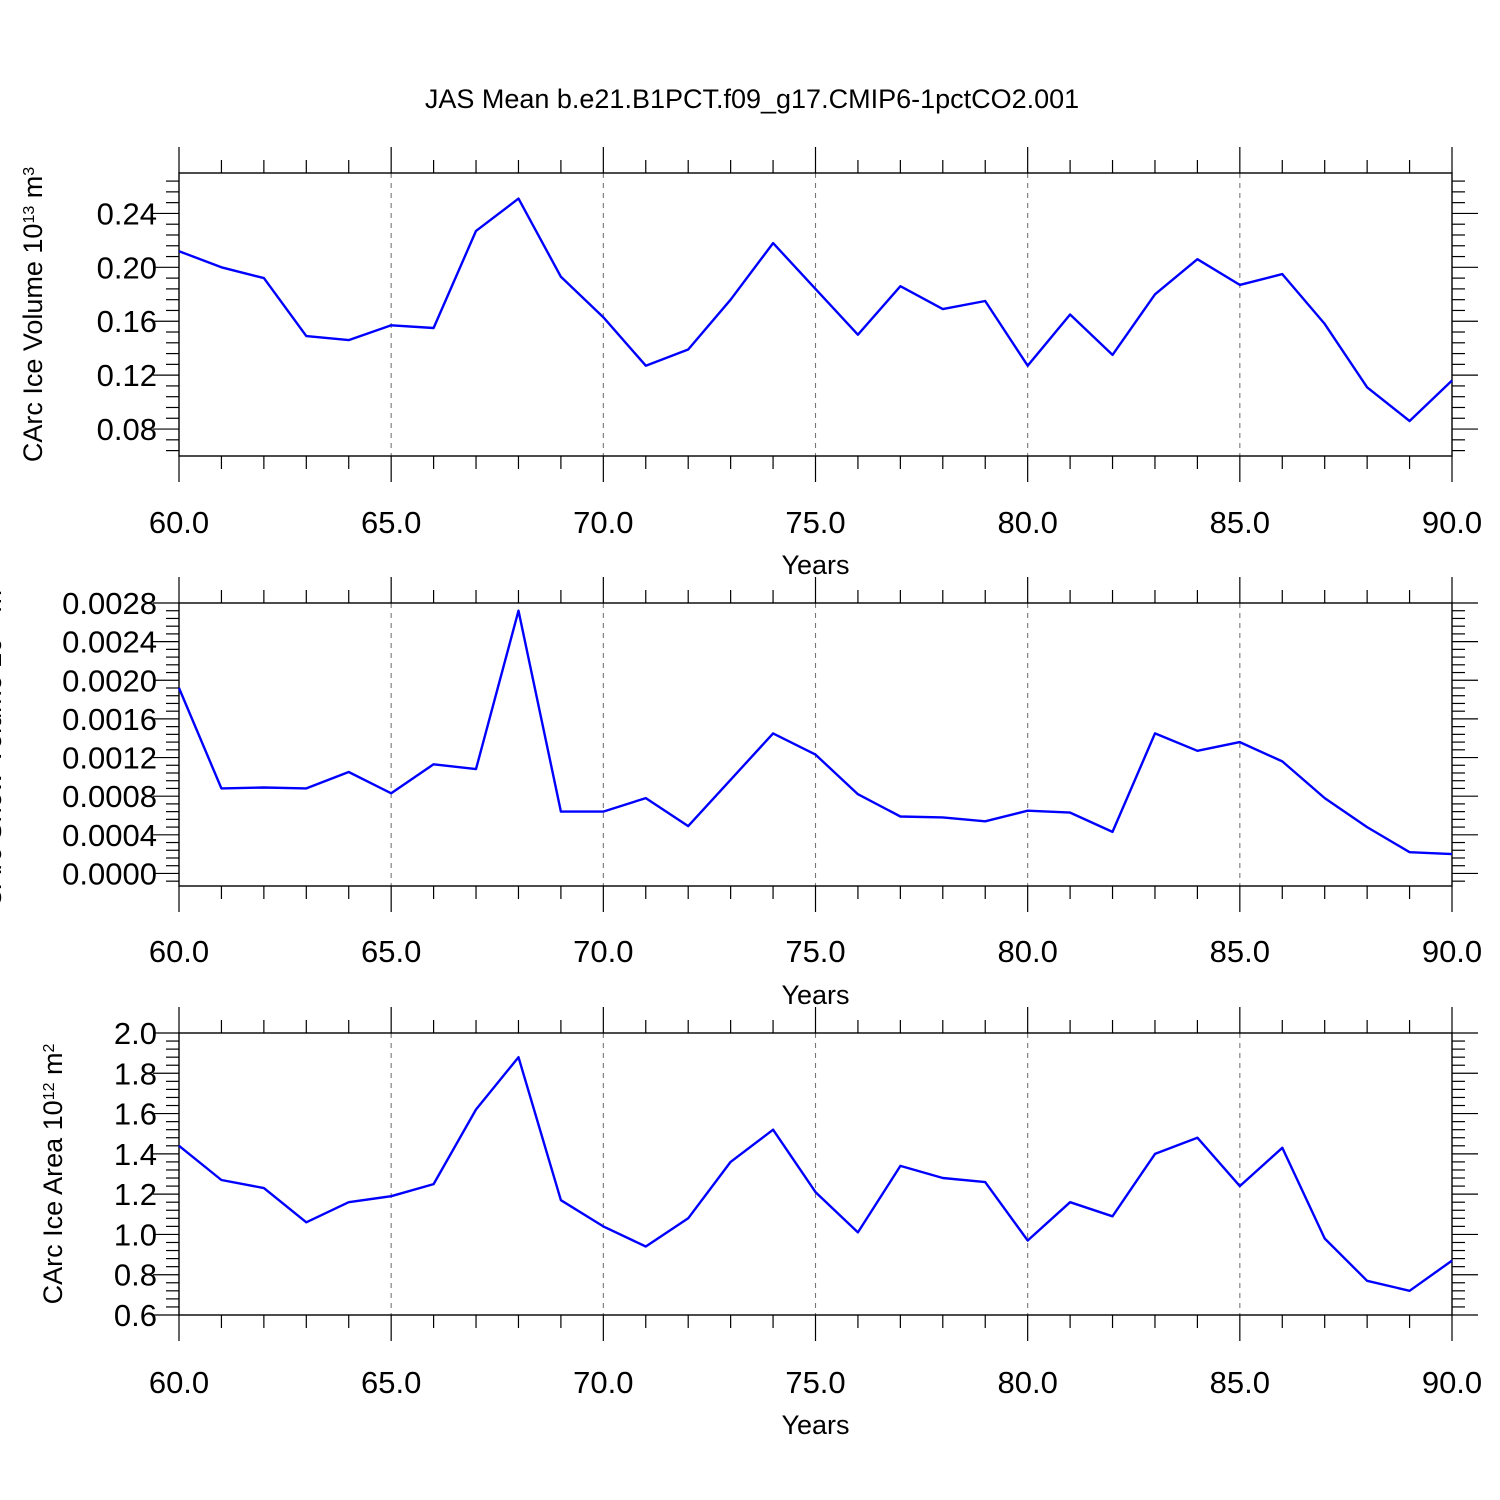 Image resolution: width=1500 pixels, height=1500 pixels. Describe the element at coordinates (3, 744) in the screenshot. I see `y-axis-label: CArc Snow Volume 1013 m3` at that location.